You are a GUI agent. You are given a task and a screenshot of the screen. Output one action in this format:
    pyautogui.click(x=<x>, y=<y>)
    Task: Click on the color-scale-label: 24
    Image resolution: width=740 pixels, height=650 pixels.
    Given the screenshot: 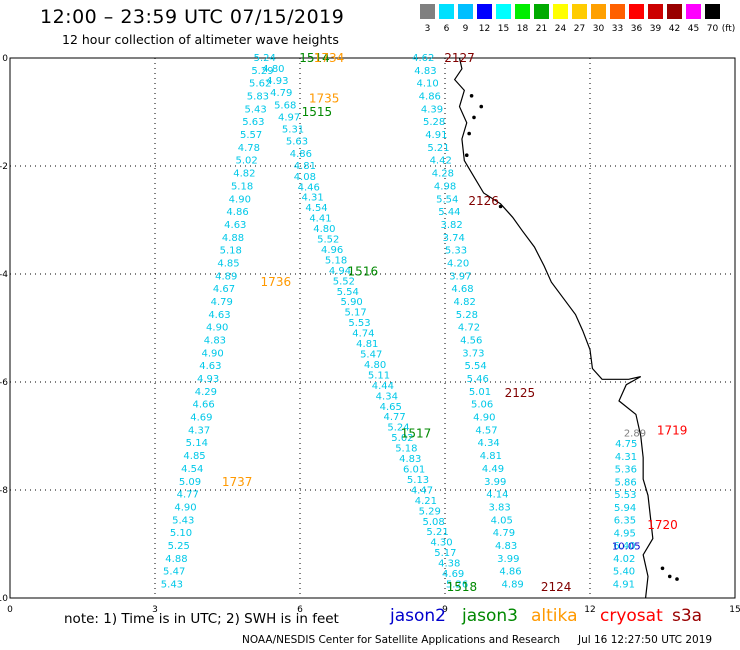 What is the action you would take?
    pyautogui.click(x=560, y=29)
    